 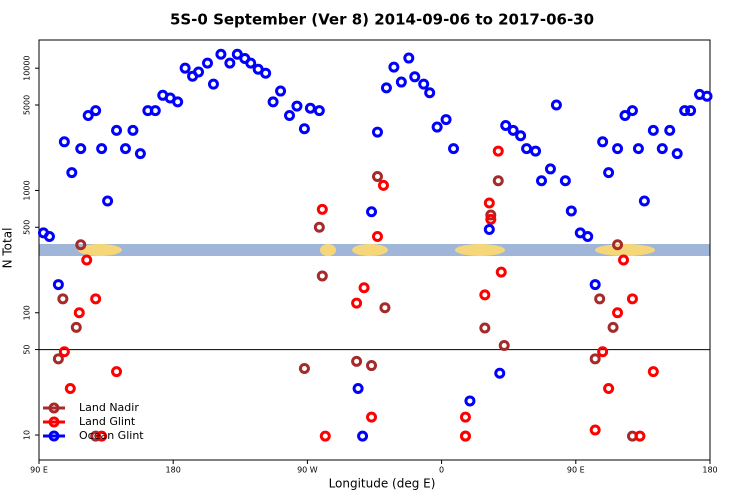 I want to click on map-band, so click(x=374, y=250).